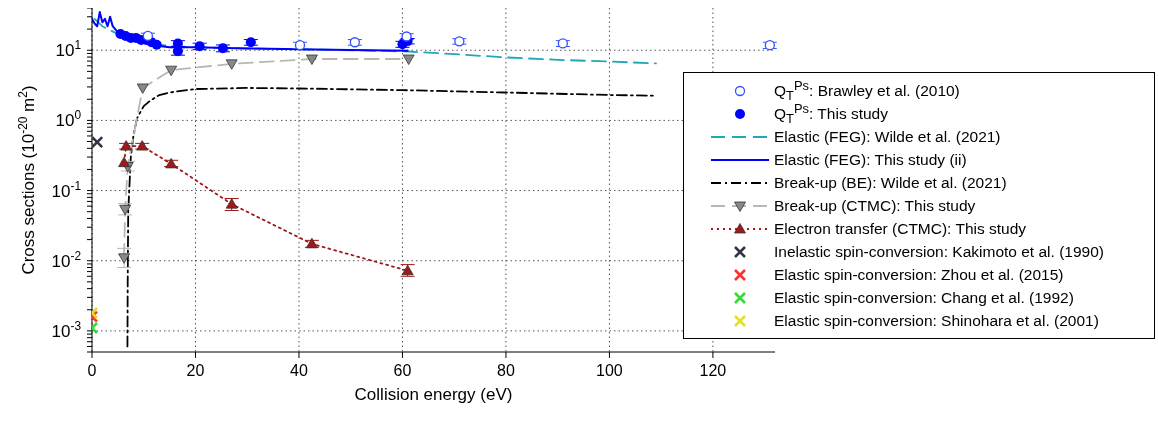 The image size is (1158, 422). Describe the element at coordinates (936, 320) in the screenshot. I see `legend-label: Elastic spin-conversion: Shinohara et al. (2001)` at that location.